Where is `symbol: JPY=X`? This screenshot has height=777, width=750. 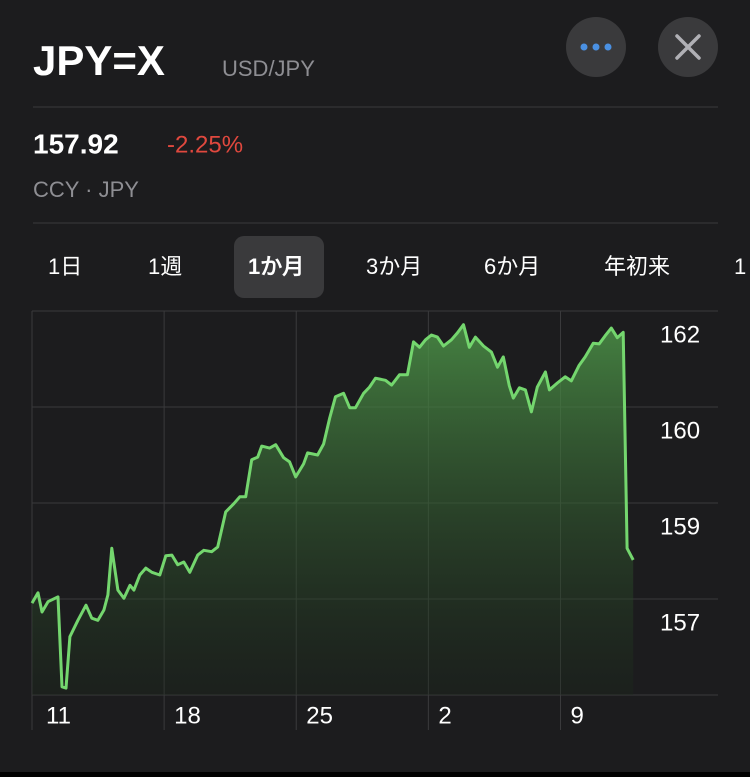
symbol: JPY=X is located at coordinates (99, 60).